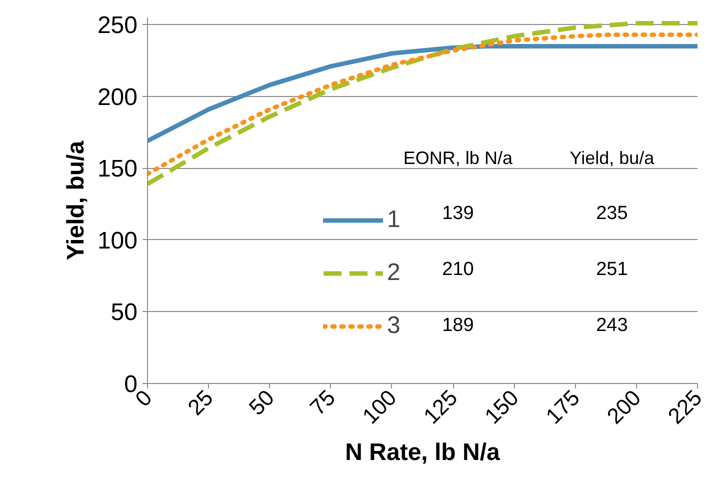 Image resolution: width=713 pixels, height=503 pixels. Describe the element at coordinates (612, 325) in the screenshot. I see `annotation: 243` at that location.